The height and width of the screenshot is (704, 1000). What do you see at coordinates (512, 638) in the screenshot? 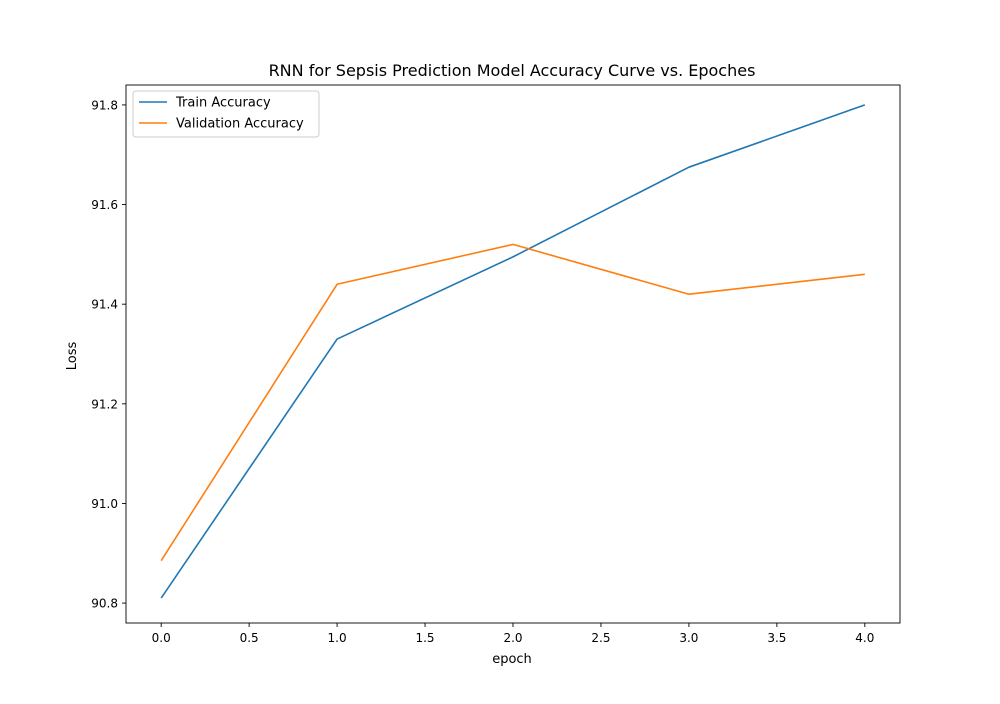
I see `x-tick-label: 2.0` at bounding box center [512, 638].